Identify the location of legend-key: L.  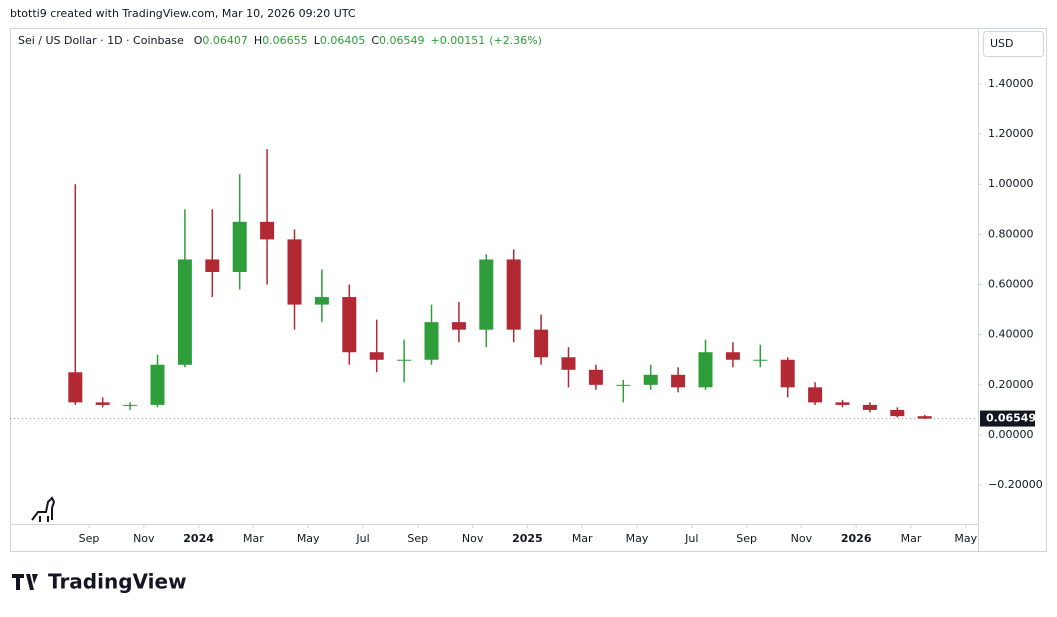
(317, 40).